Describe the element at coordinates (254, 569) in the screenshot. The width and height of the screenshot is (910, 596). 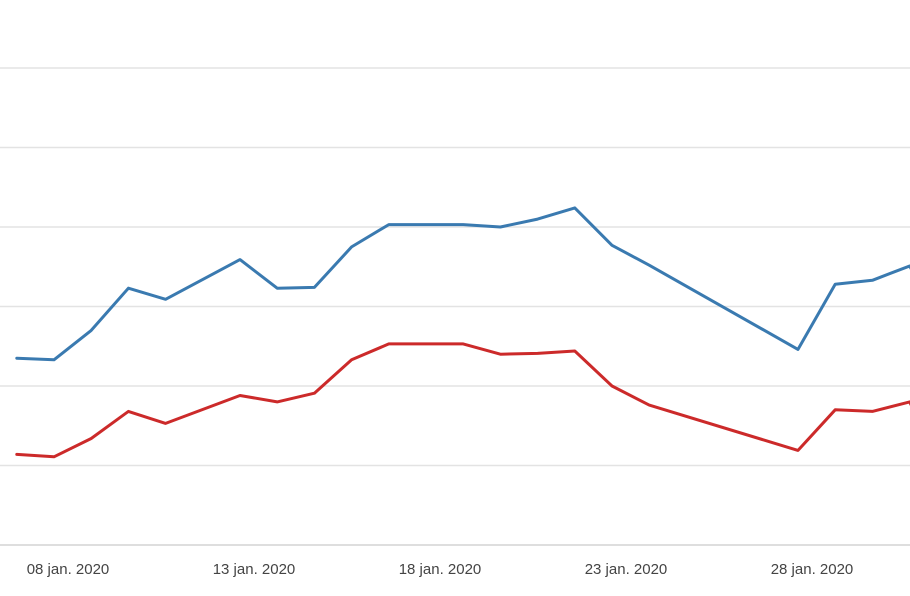
I see `x-tick-label: 13 jan. 2020` at that location.